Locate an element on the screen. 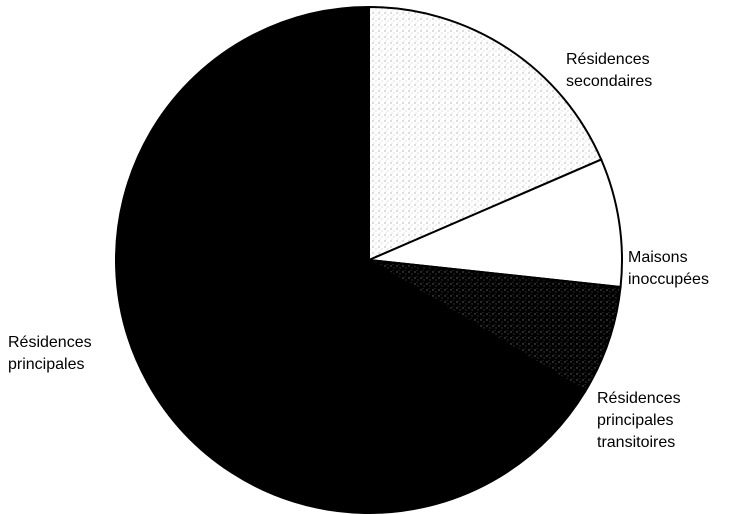 Image resolution: width=731 pixels, height=514 pixels. slice-label: Résidences principales is located at coordinates (50, 354).